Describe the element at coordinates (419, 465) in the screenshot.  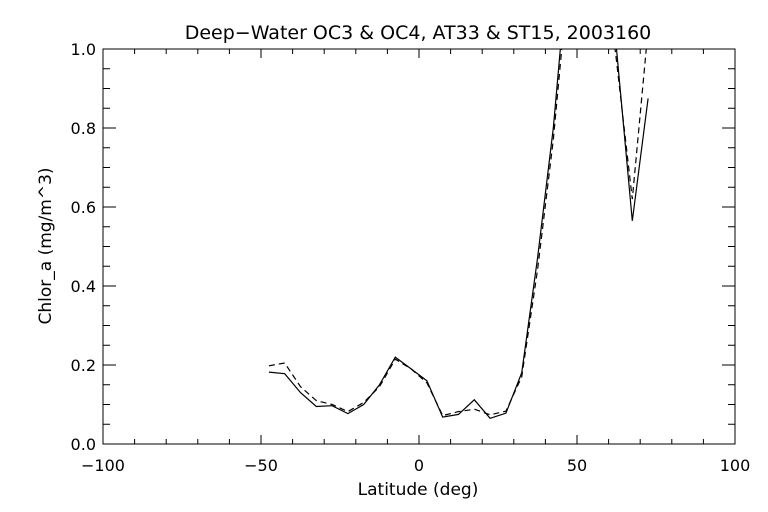
I see `x-tick-label: 0` at that location.